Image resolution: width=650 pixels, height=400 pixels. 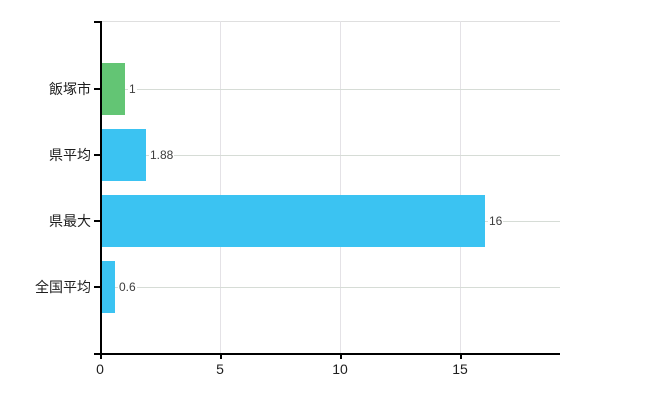 I want to click on x-tick-label-15: 15, so click(x=460, y=369).